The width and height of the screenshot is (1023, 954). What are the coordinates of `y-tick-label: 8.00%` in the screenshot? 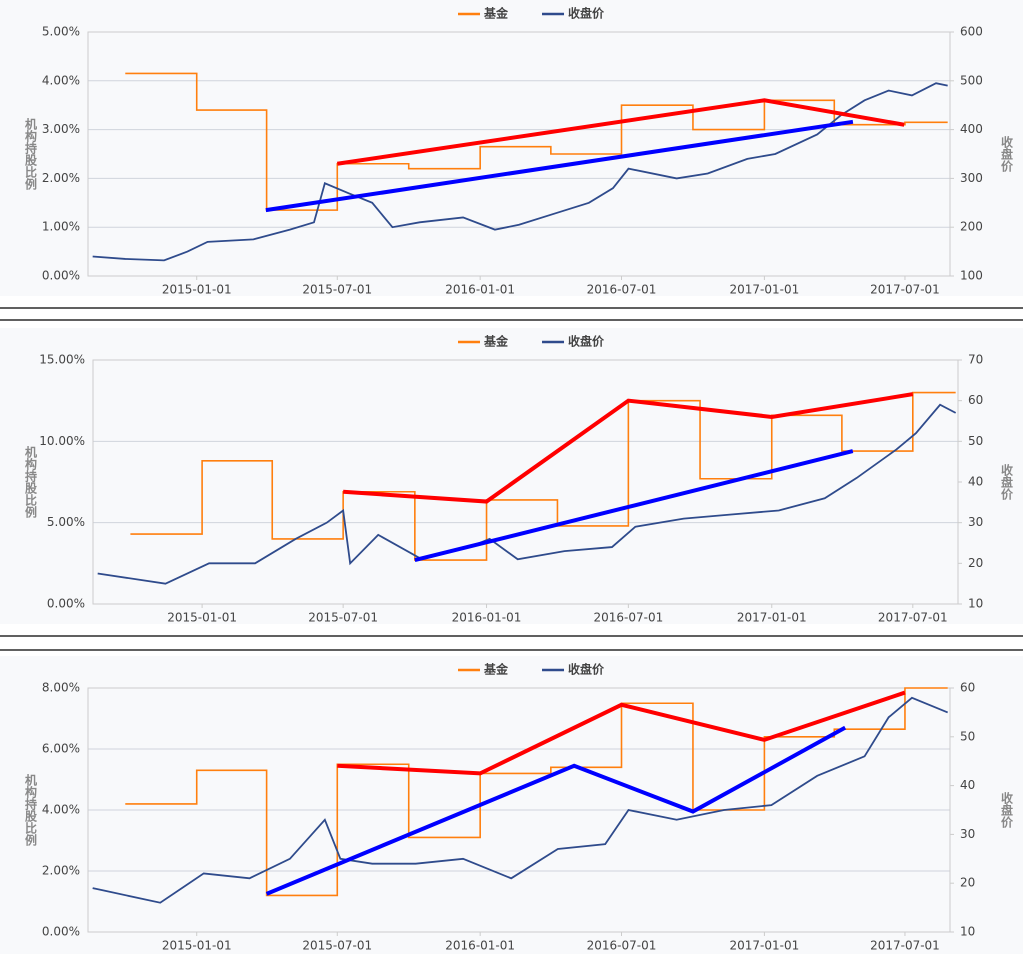 It's located at (61, 688).